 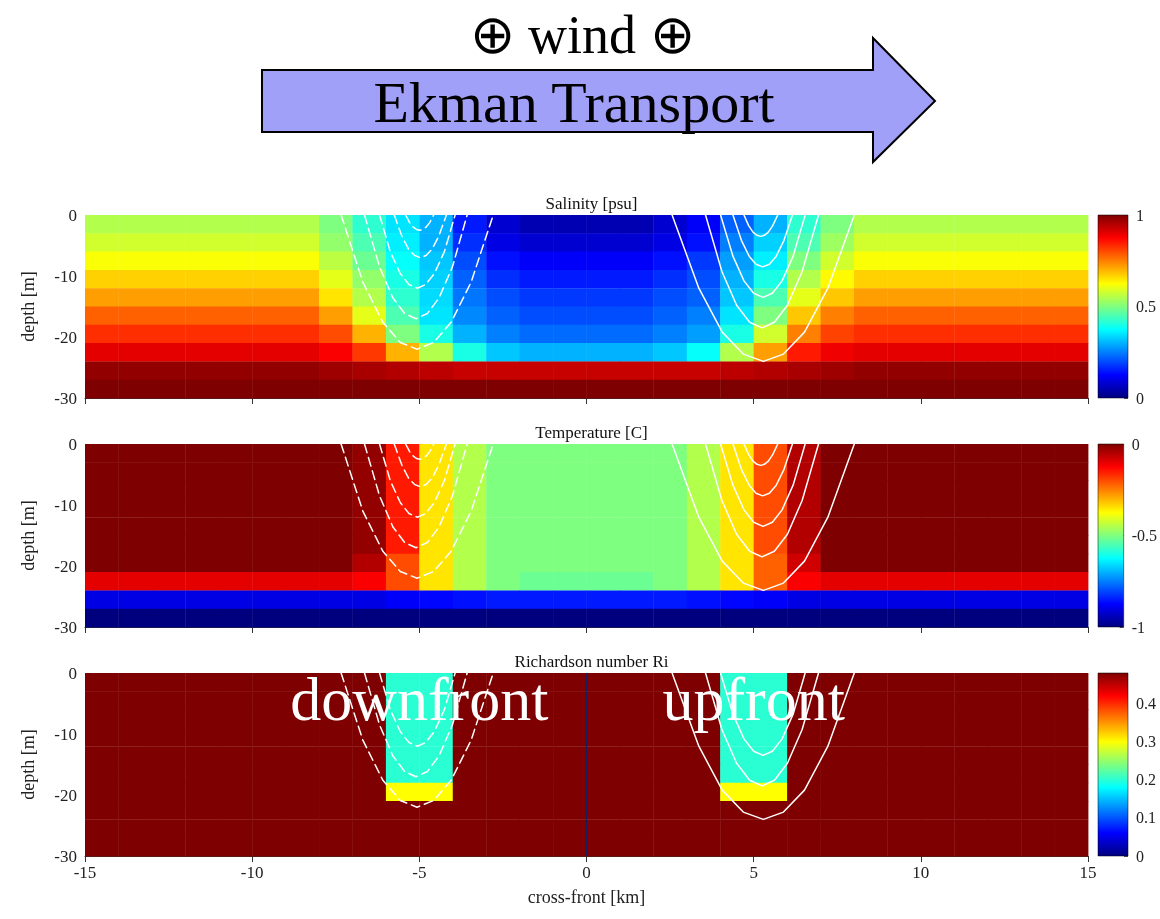 I want to click on x-tick-label: -5, so click(x=419, y=872).